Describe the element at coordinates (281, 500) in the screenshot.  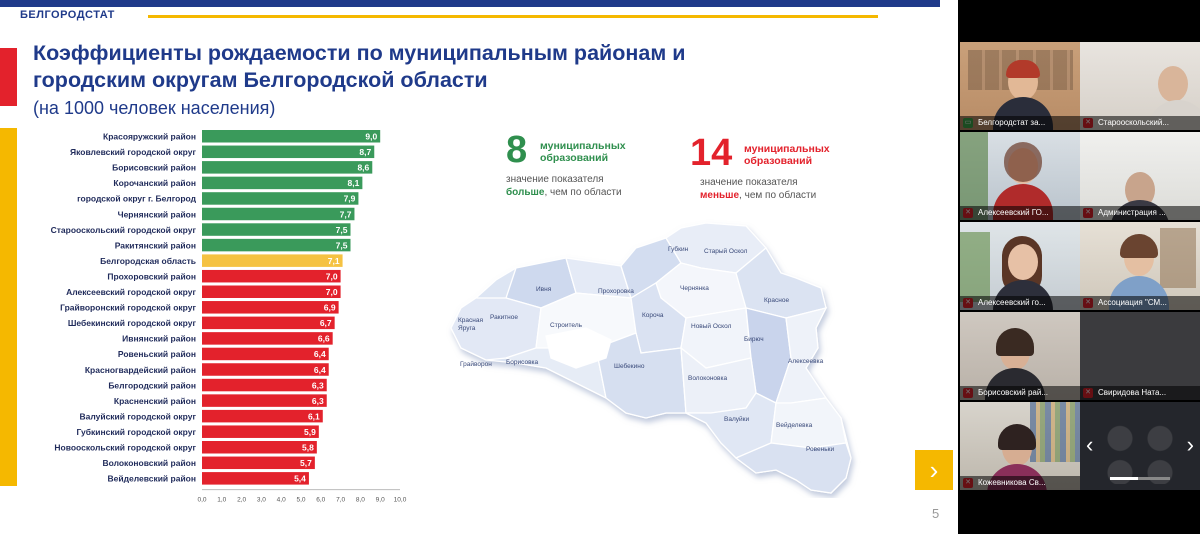
I see `x-tick-label: 4,0` at that location.